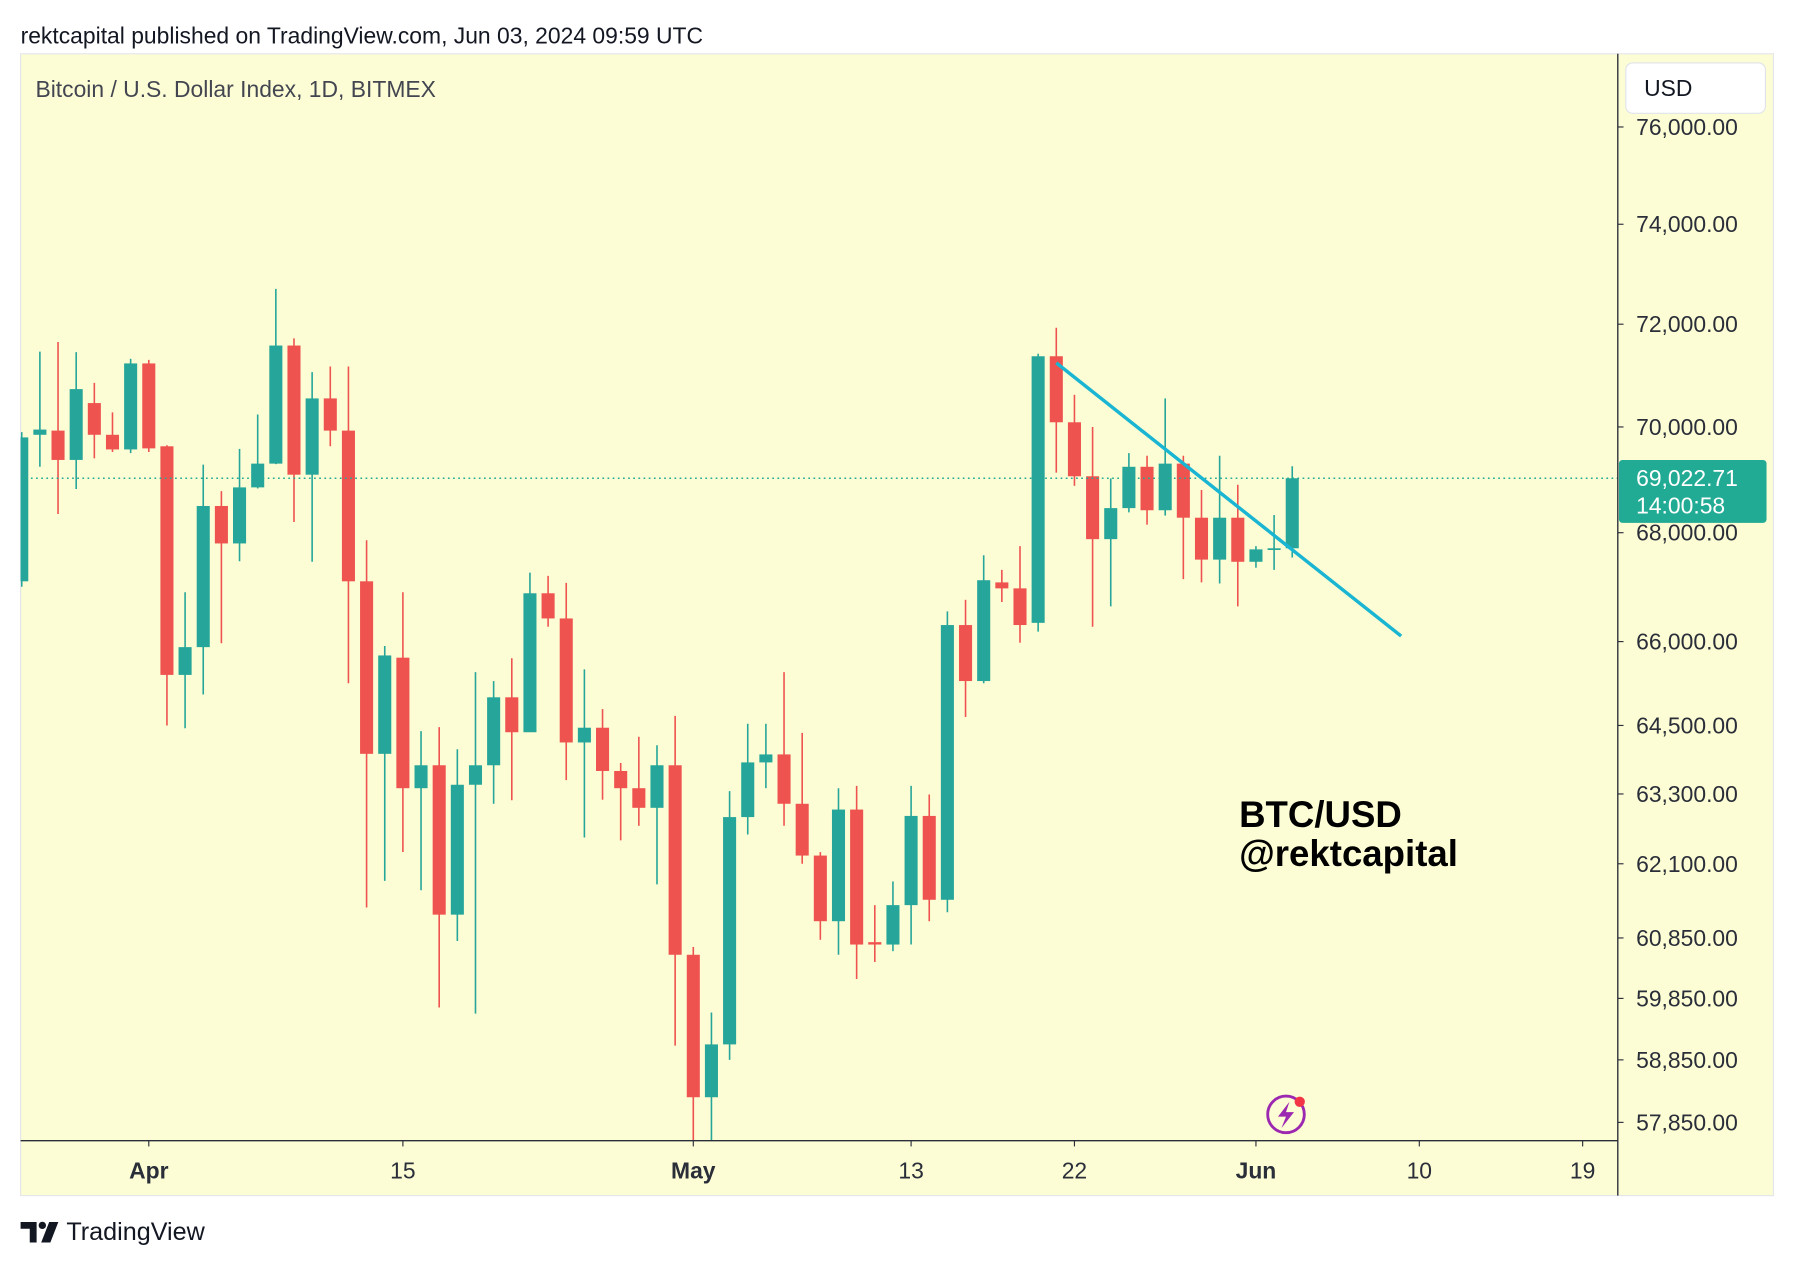 The width and height of the screenshot is (1794, 1266). I want to click on trendline, so click(1229, 499).